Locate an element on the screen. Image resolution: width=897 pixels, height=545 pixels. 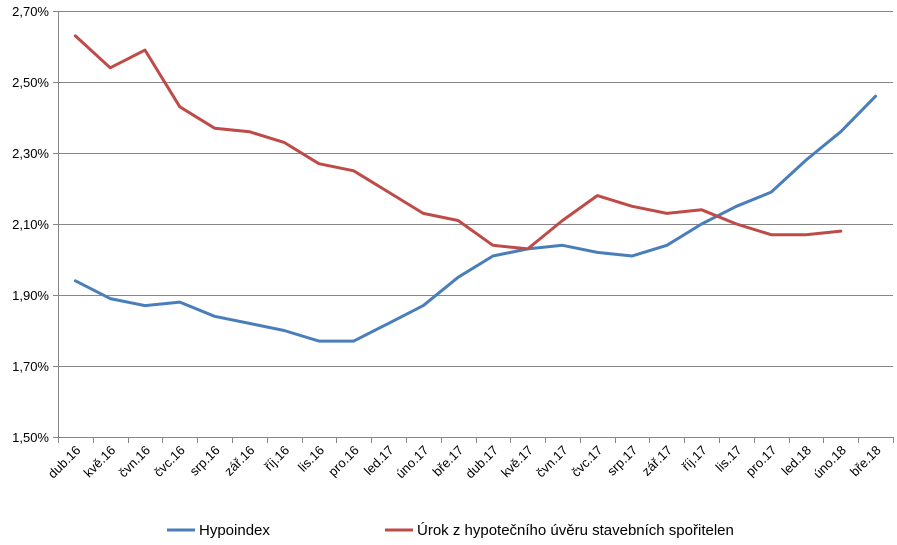
x-tick-label: čvc.16 is located at coordinates (169, 461).